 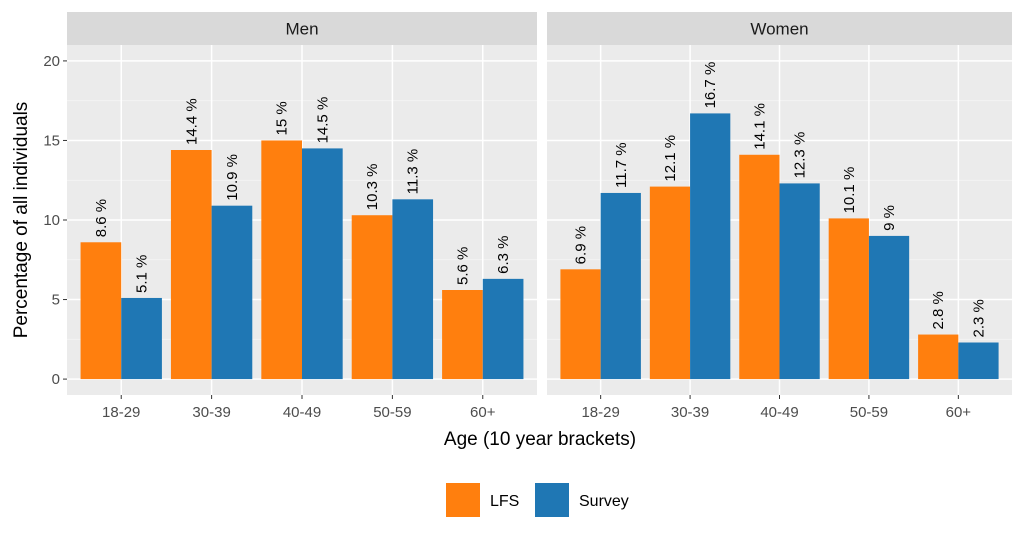 What do you see at coordinates (372, 187) in the screenshot?
I see `data-label: 10.3 %` at bounding box center [372, 187].